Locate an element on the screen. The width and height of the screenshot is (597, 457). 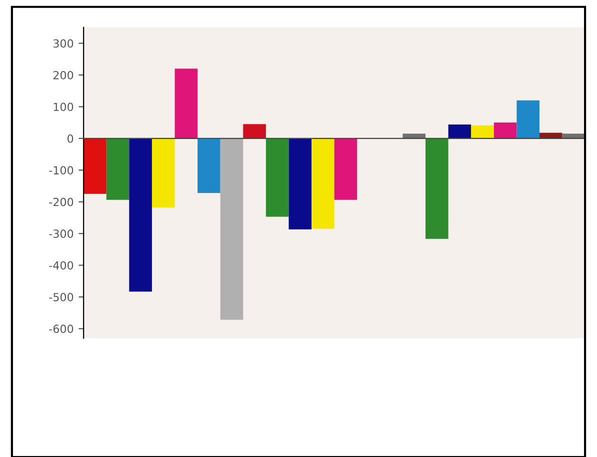
y-tick-label: 300 is located at coordinates (63, 43).